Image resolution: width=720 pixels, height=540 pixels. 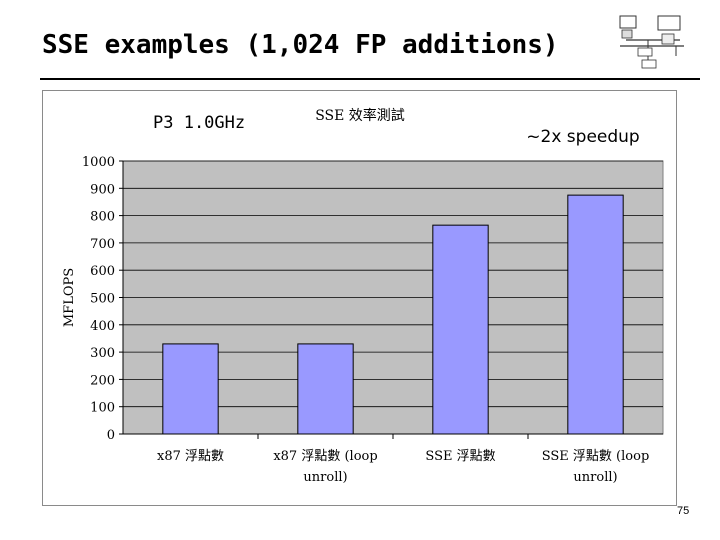 I want to click on chart-title: SSE 效率測試, so click(x=360, y=115).